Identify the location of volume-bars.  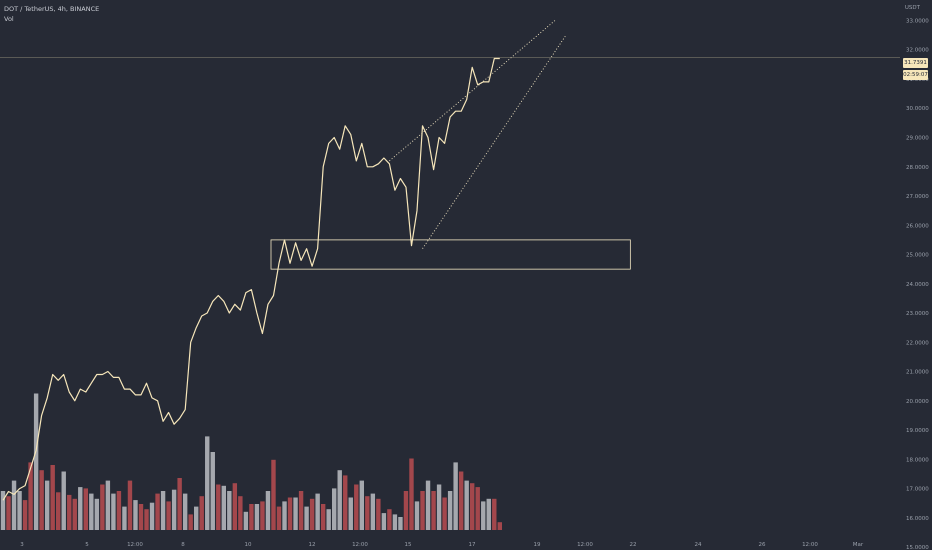
(251, 461).